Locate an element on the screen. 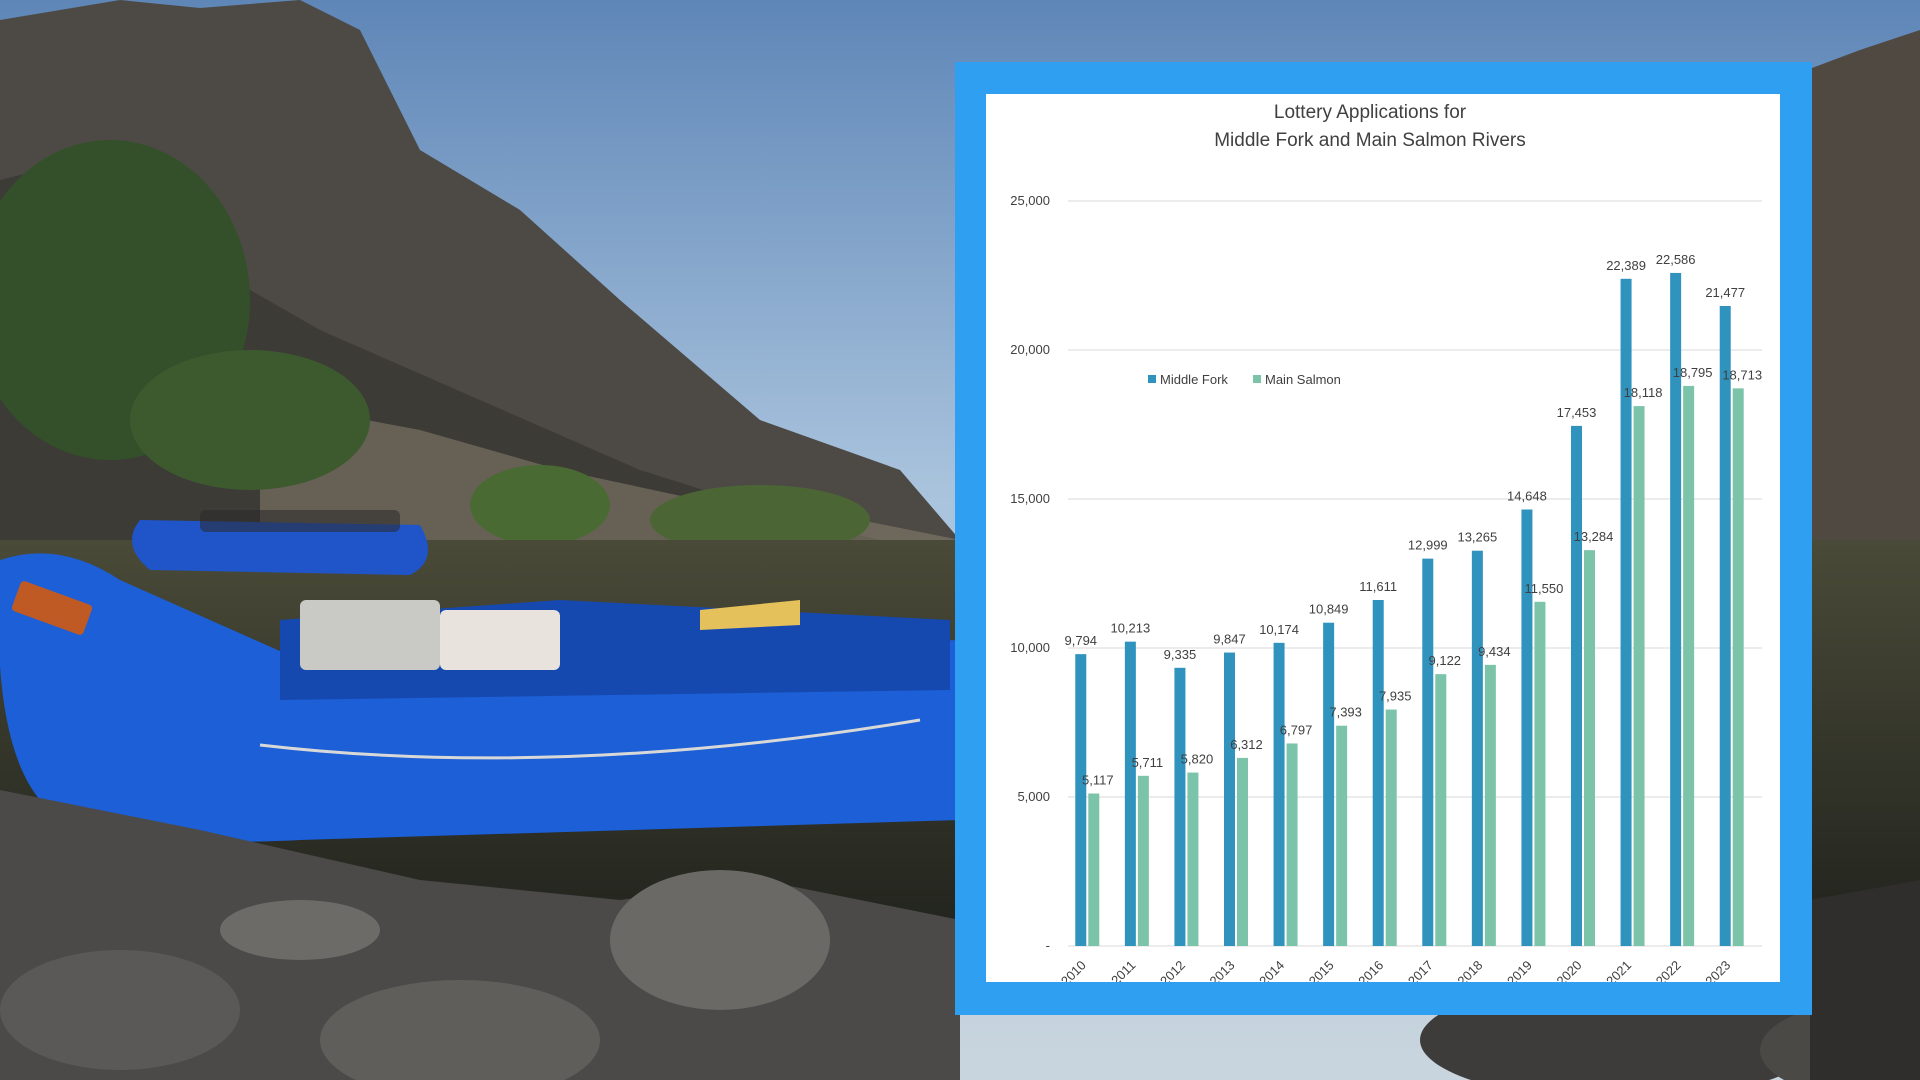  legend-label: Middle Fork is located at coordinates (1194, 379).